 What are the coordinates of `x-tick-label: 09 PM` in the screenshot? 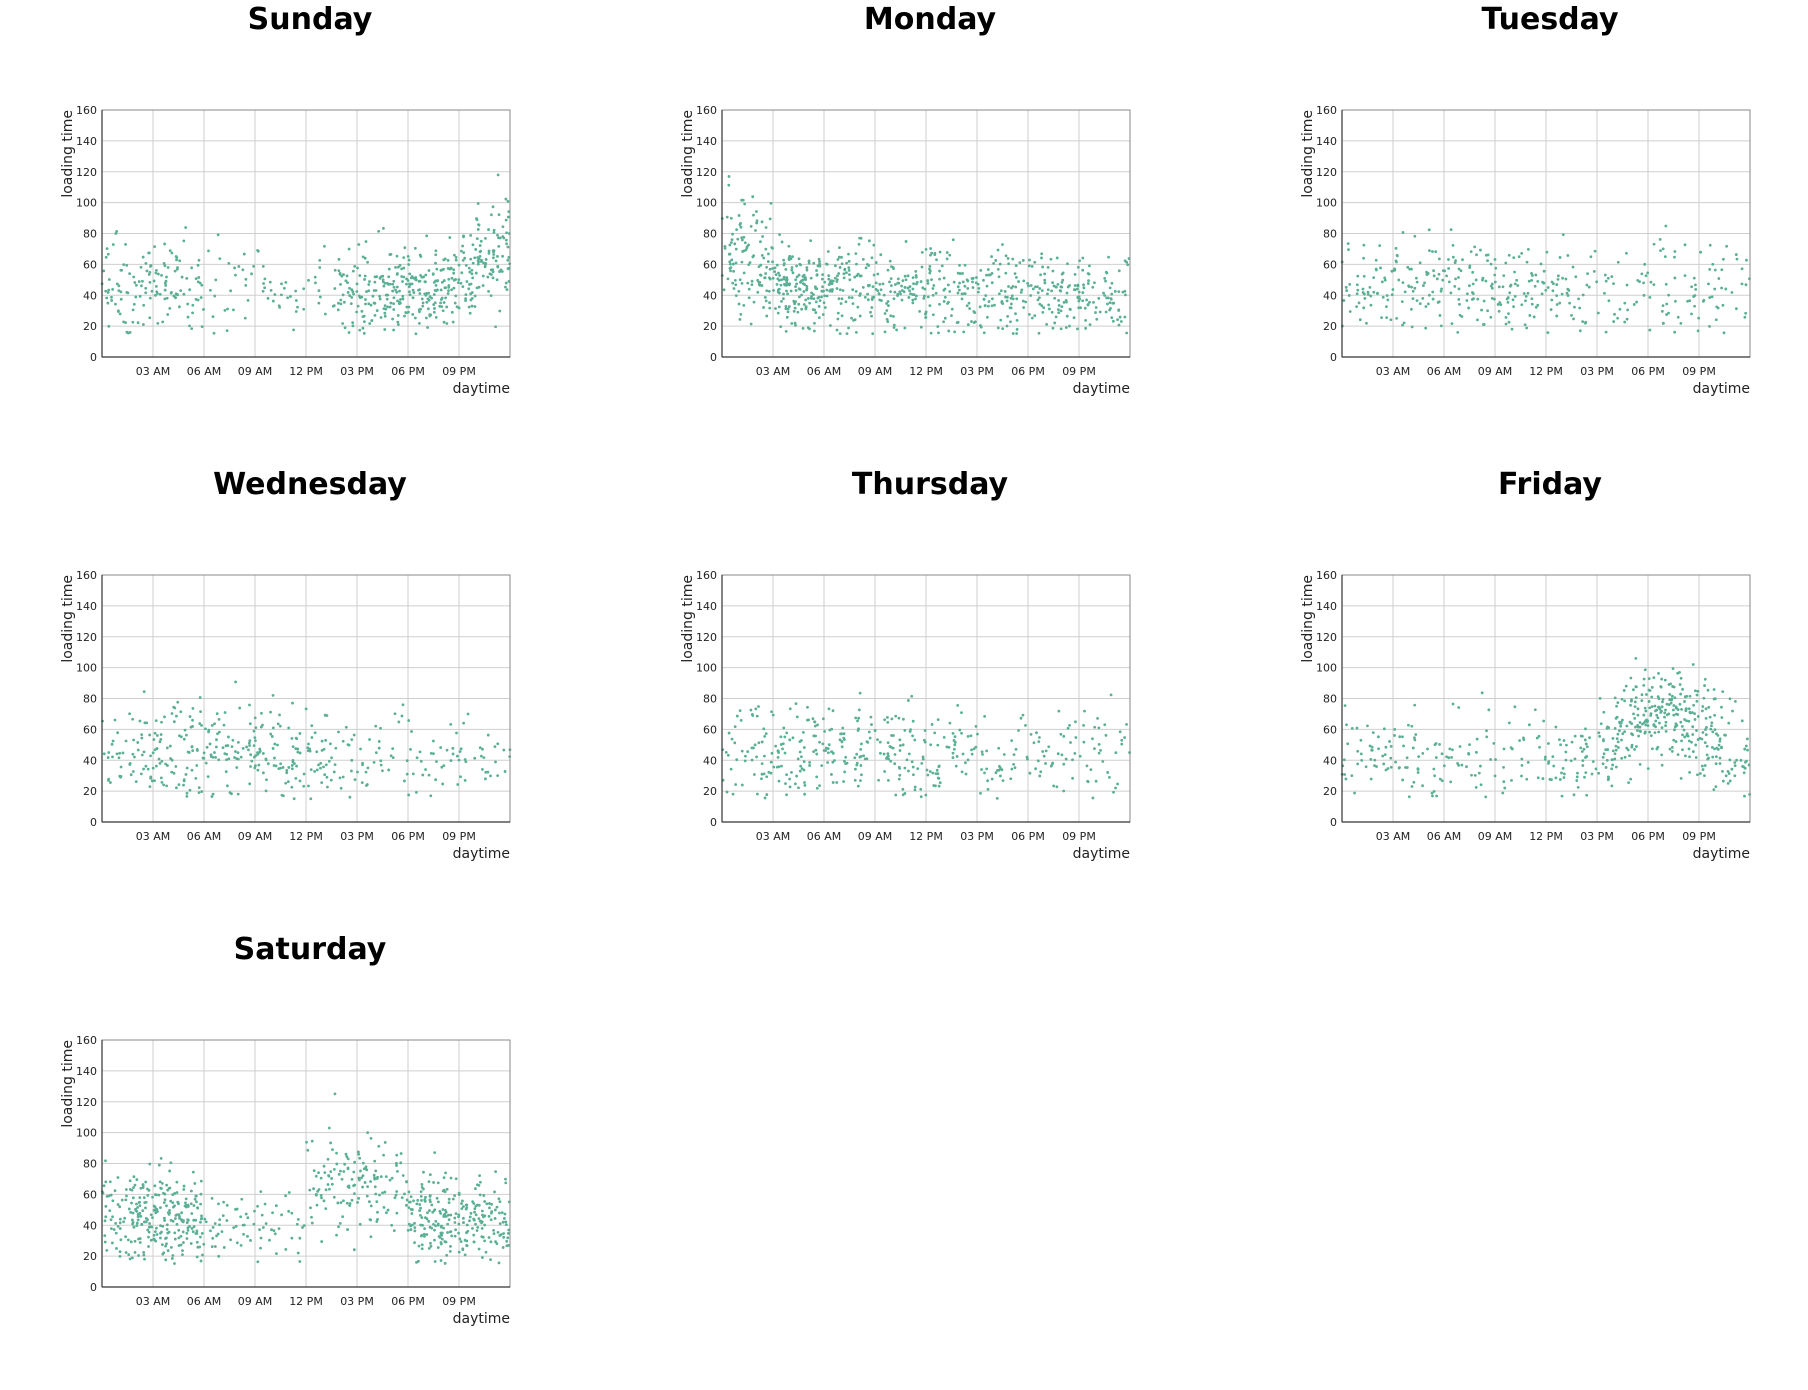 It's located at (1699, 371).